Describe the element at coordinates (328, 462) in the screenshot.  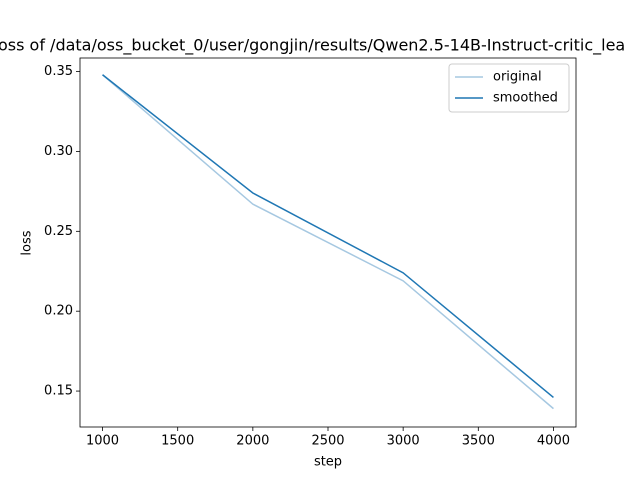
I see `x-axis-label: step` at that location.